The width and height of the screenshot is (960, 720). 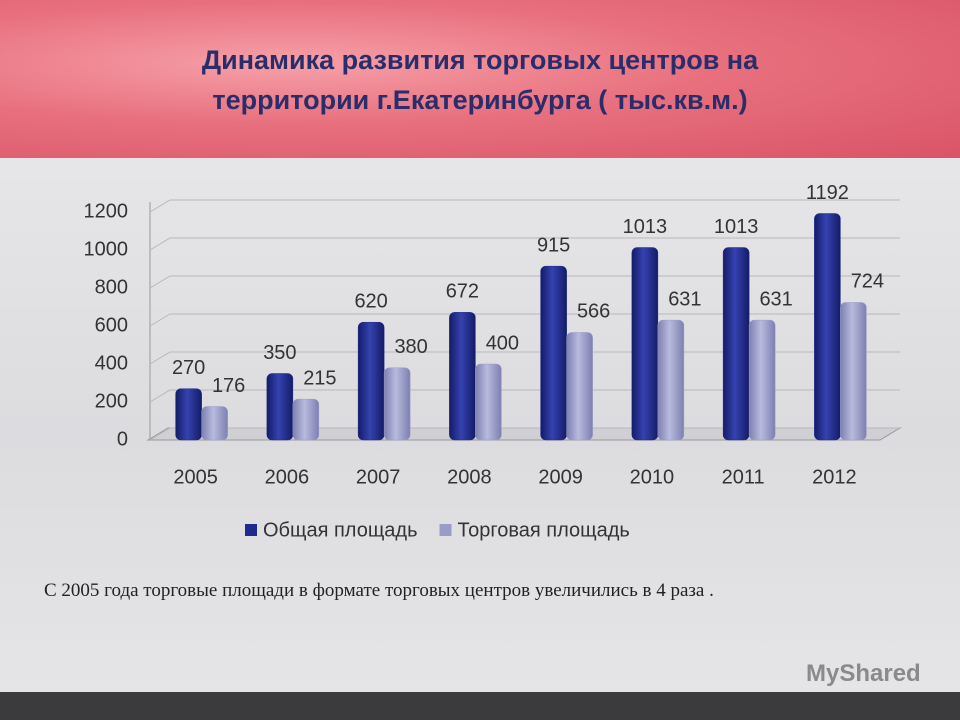 I want to click on y-tick-label: 0, so click(x=122, y=439).